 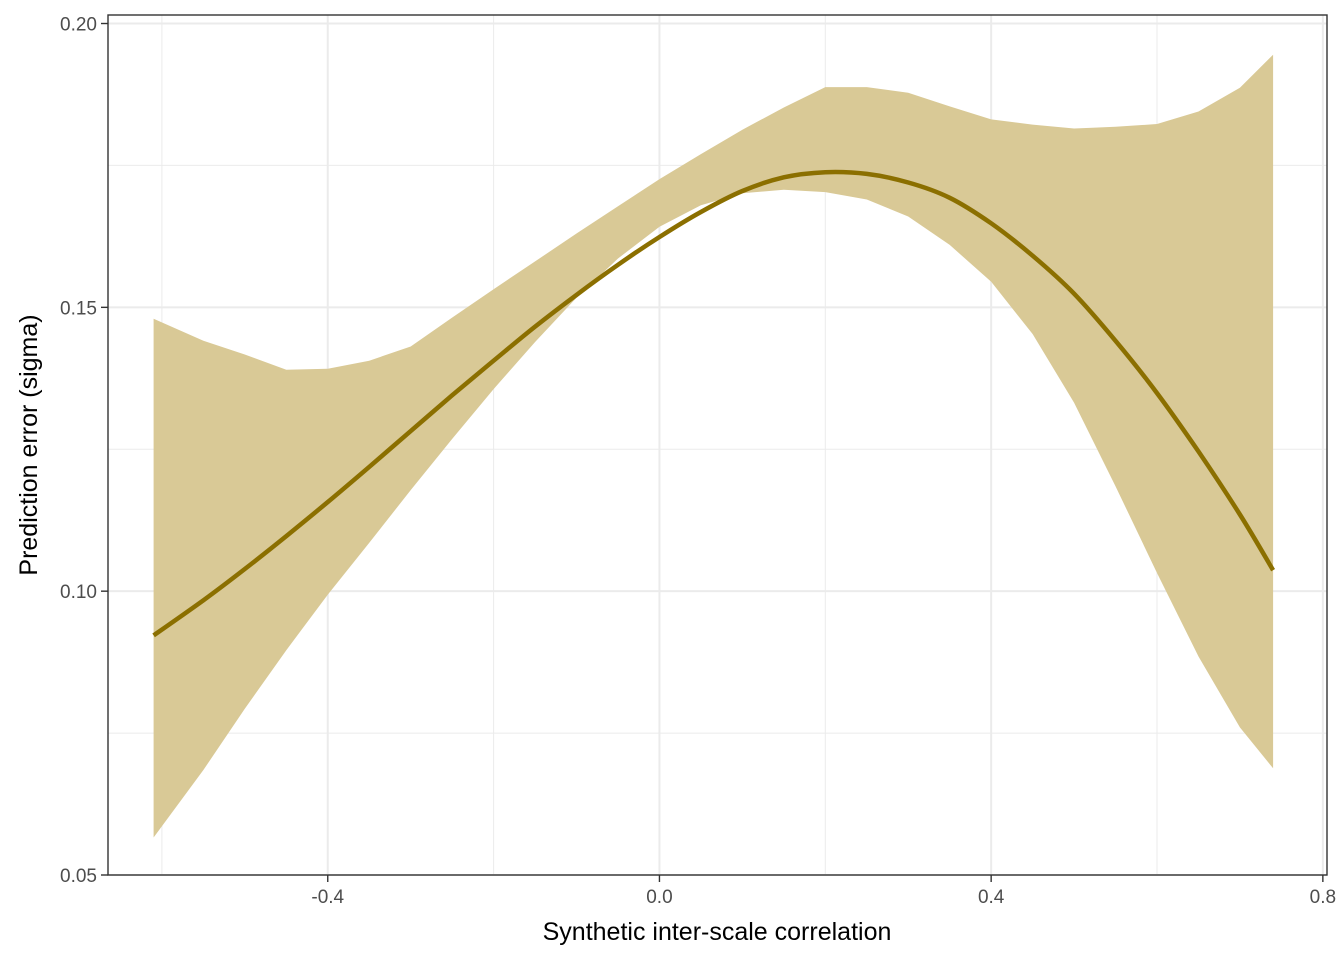 I want to click on y-axis-ticks: 0.05 0.10 0.15 0.20, so click(x=84, y=451).